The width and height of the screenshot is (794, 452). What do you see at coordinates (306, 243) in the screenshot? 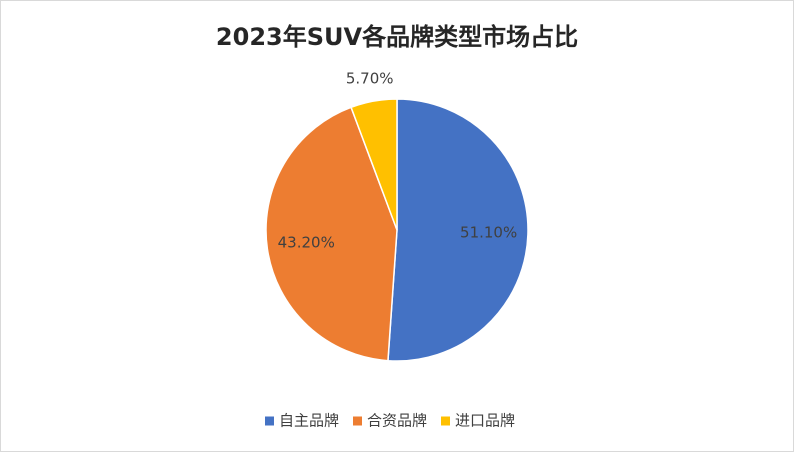
I see `data-label: 43.20%` at bounding box center [306, 243].